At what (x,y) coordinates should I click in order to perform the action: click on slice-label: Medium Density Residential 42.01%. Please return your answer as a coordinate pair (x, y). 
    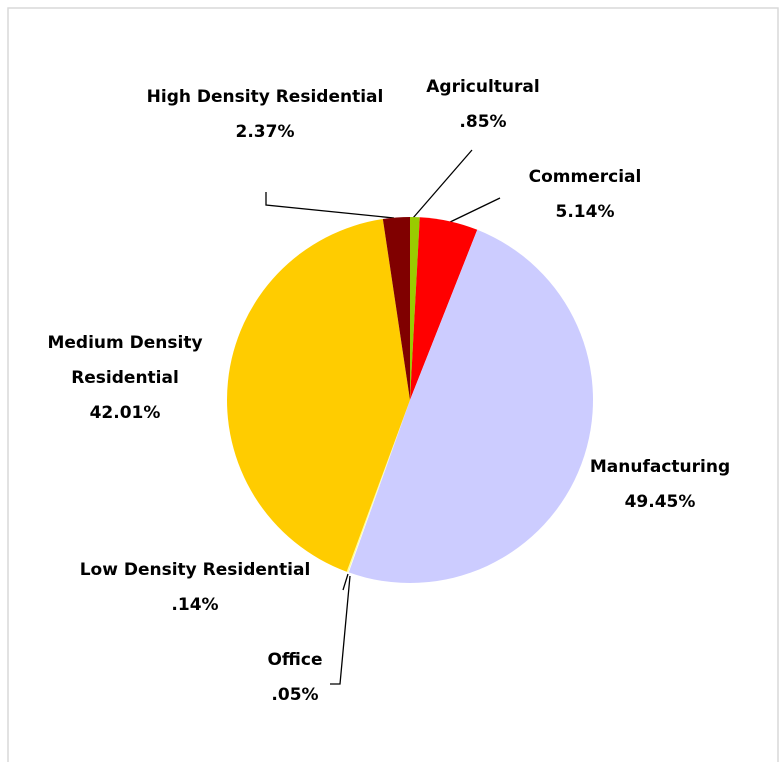
    Looking at the image, I should click on (125, 378).